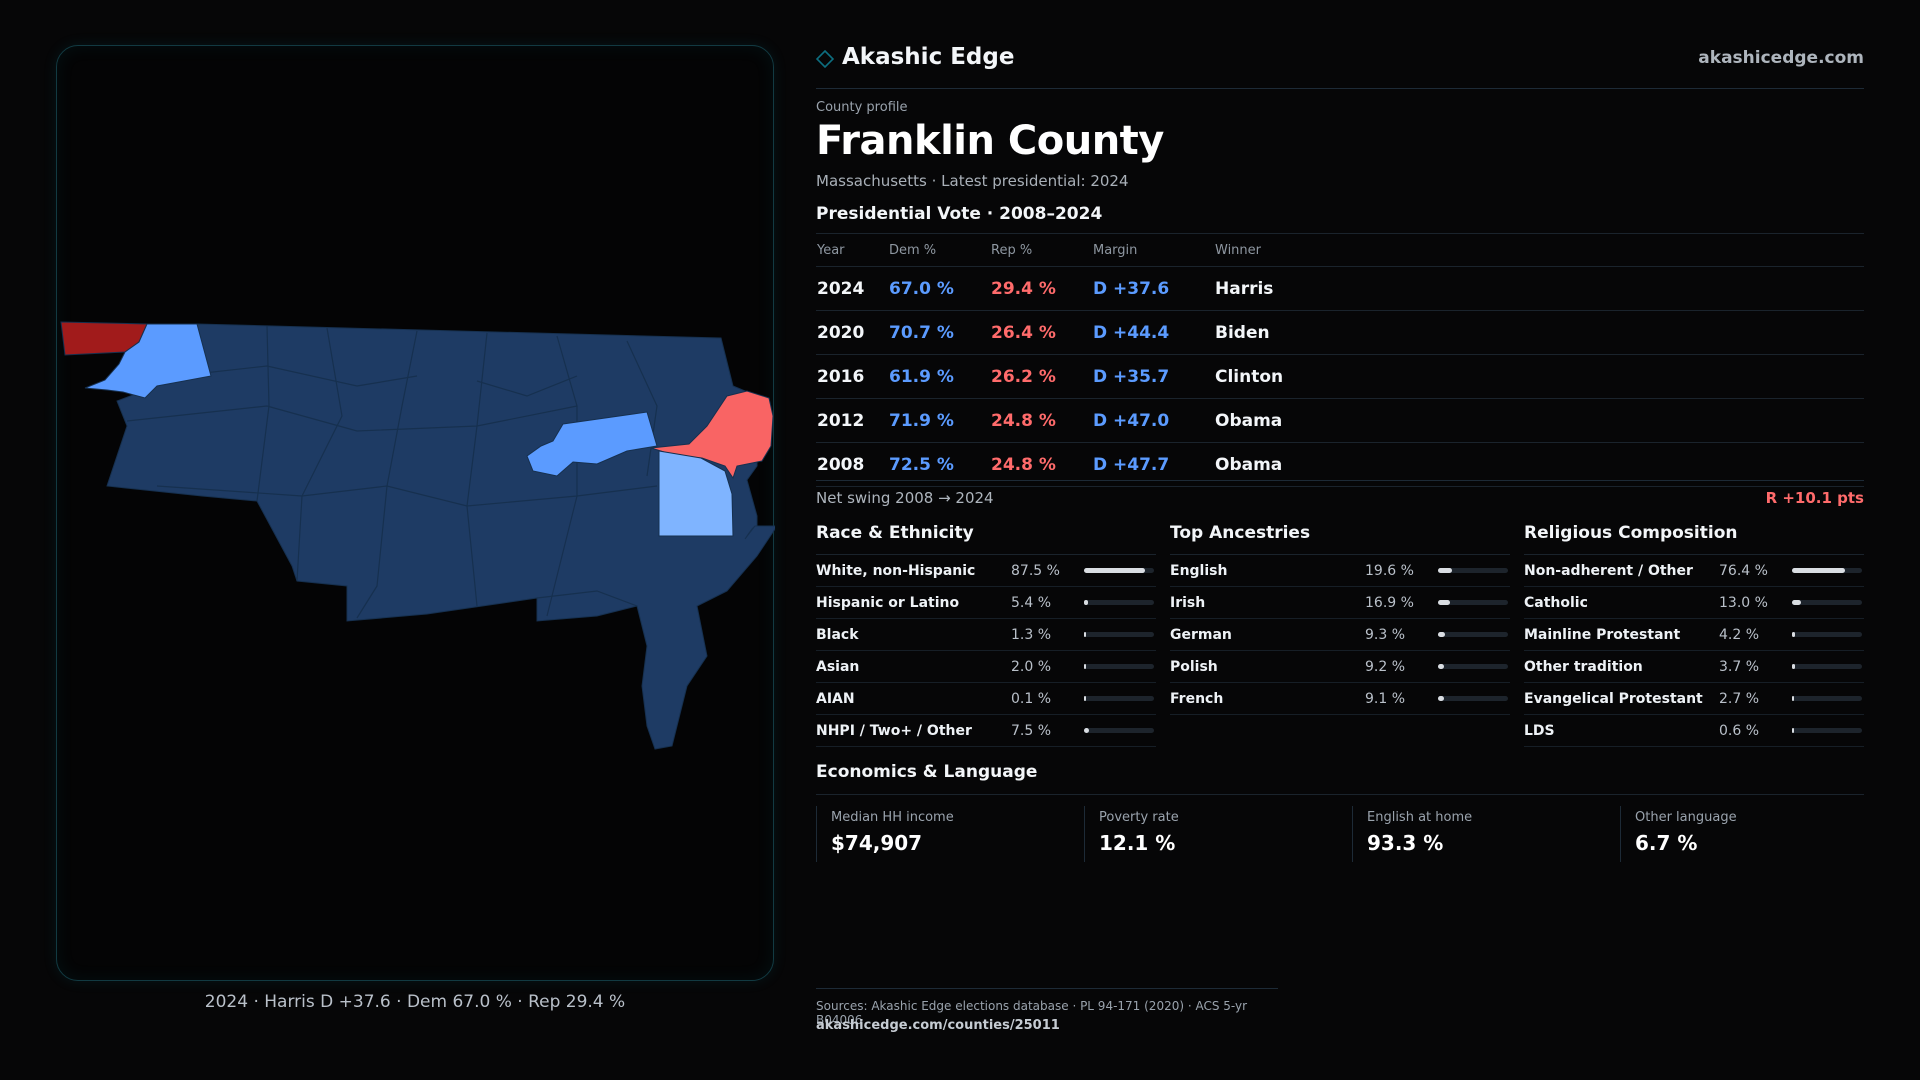 The width and height of the screenshot is (1920, 1080). I want to click on table-row: 2016 61.9 % 26.2 % D +35.7 Clinton, so click(1340, 376).